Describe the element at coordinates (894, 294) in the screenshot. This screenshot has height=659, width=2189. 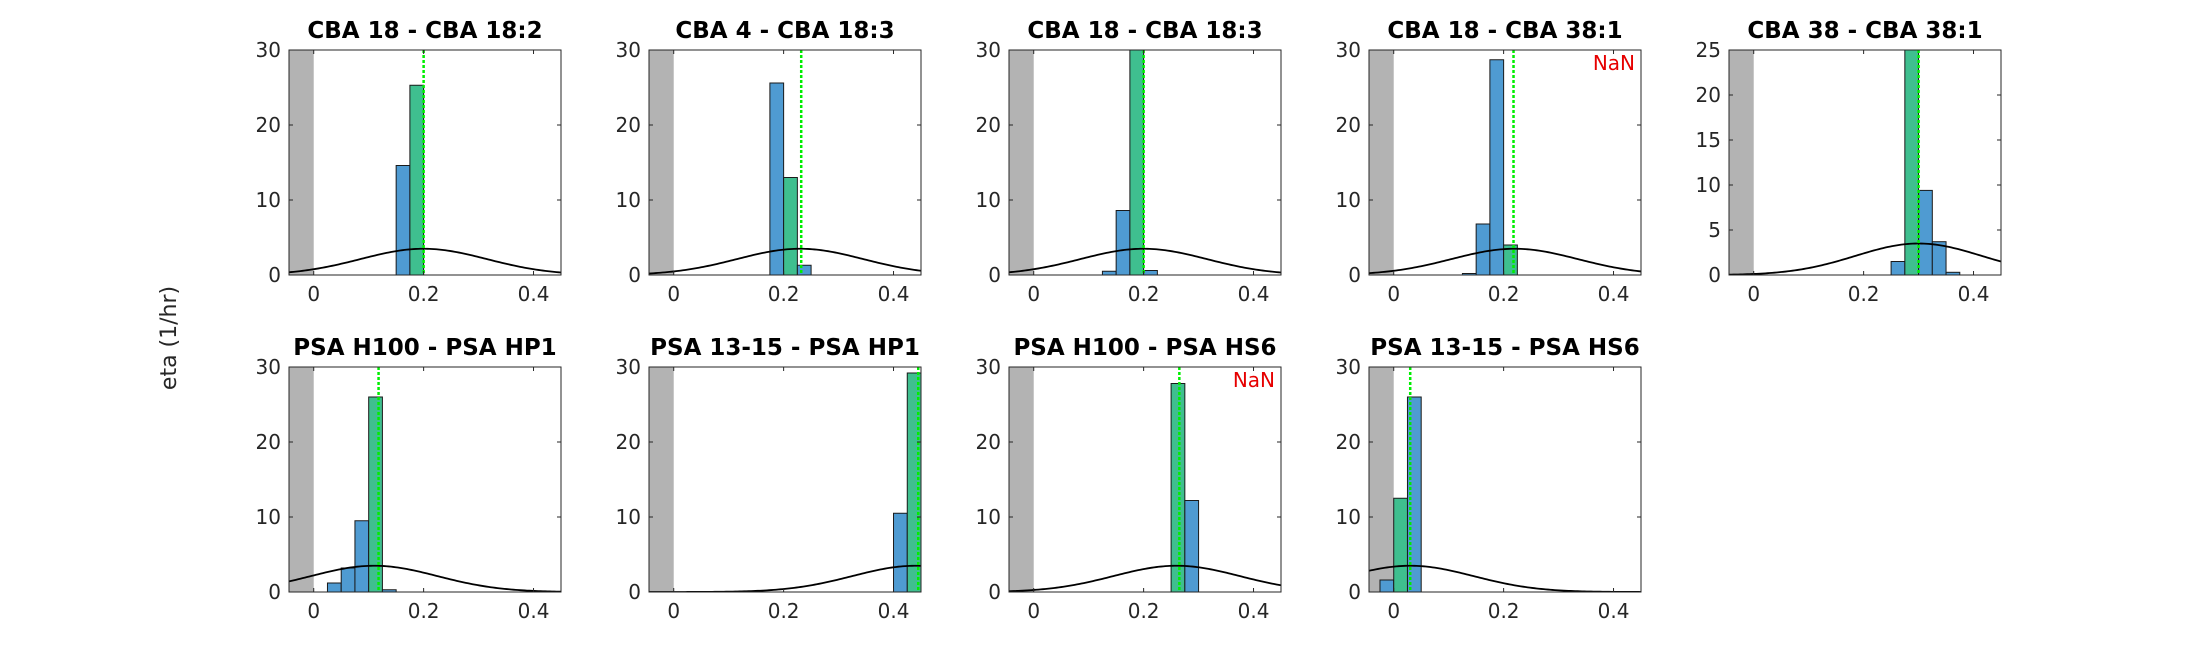
I see `chart-2-xtick-label-3: 0.4` at that location.